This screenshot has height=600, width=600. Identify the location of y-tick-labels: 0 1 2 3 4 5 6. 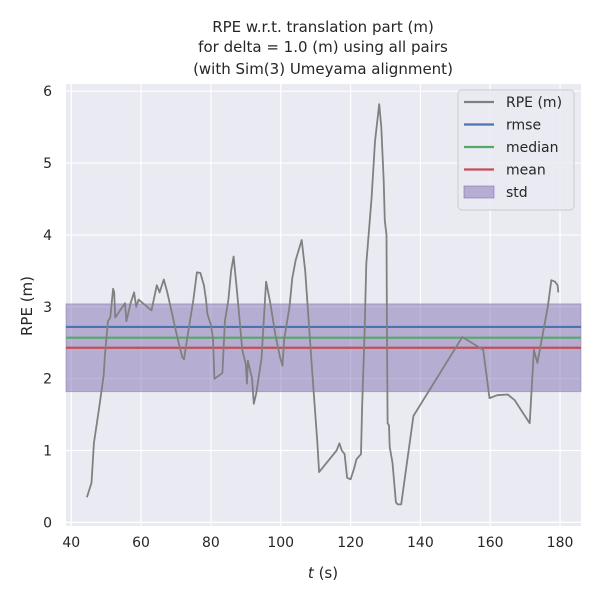
(47, 307).